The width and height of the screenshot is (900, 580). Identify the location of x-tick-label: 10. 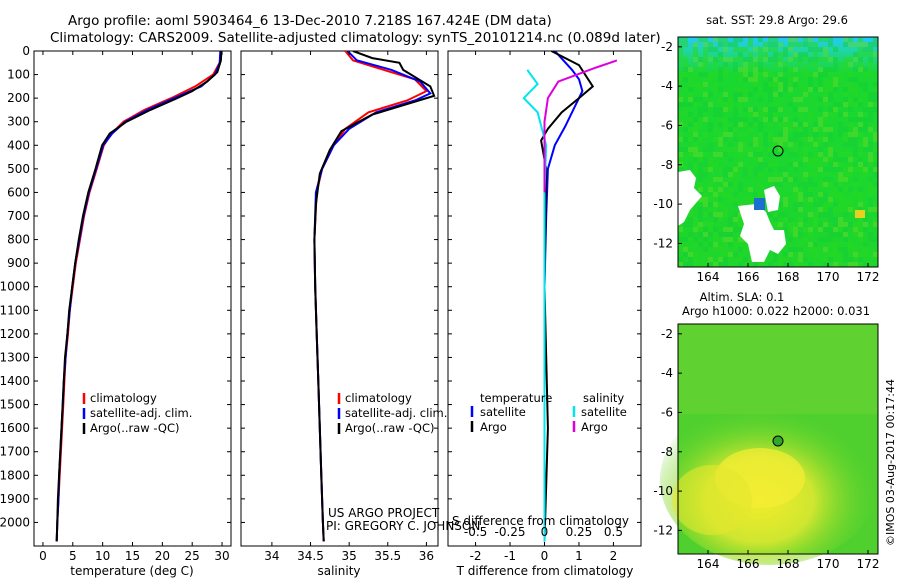
(102, 556).